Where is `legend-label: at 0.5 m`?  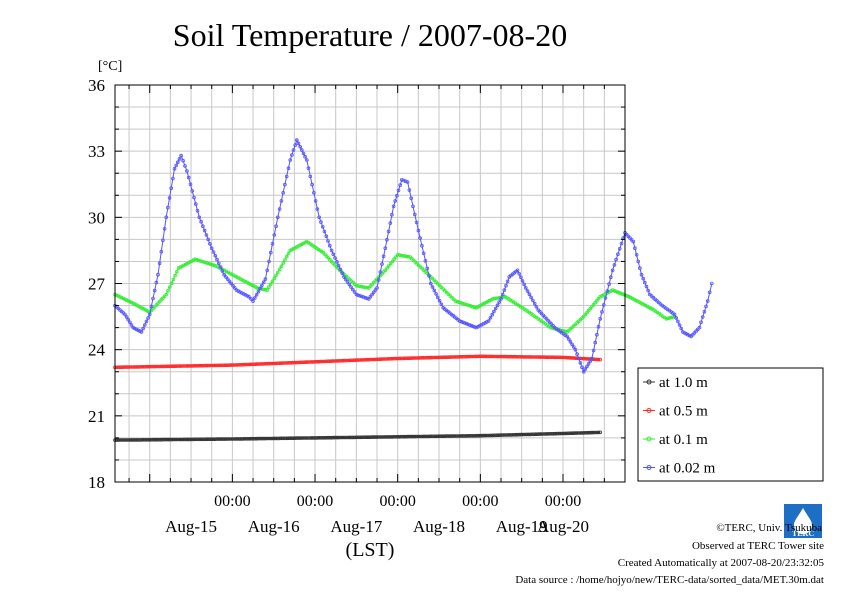
legend-label: at 0.5 m is located at coordinates (683, 412).